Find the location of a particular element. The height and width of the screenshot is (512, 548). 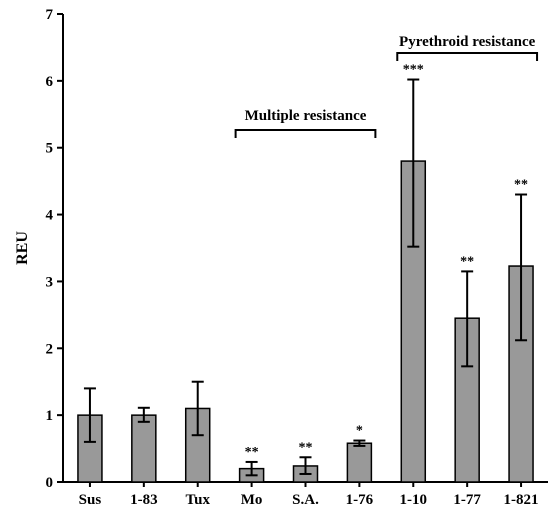

x-tick-label: Mo is located at coordinates (252, 500).